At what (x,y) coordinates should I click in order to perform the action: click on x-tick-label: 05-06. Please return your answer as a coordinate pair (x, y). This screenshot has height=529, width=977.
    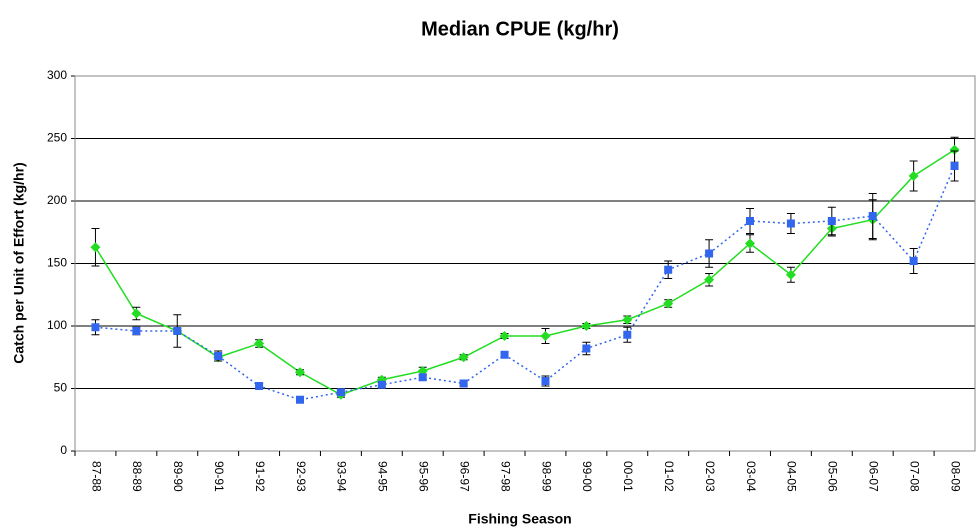
    Looking at the image, I should click on (833, 476).